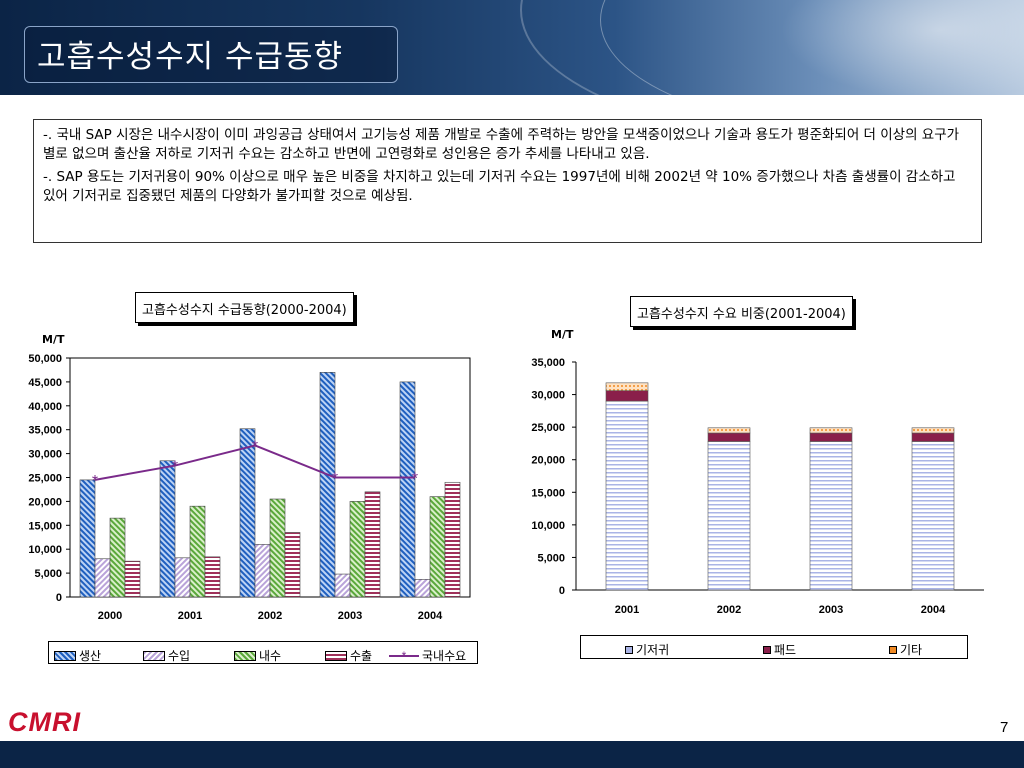 The image size is (1024, 768). Describe the element at coordinates (653, 650) in the screenshot. I see `legend-label-diaper: 기저귀` at that location.